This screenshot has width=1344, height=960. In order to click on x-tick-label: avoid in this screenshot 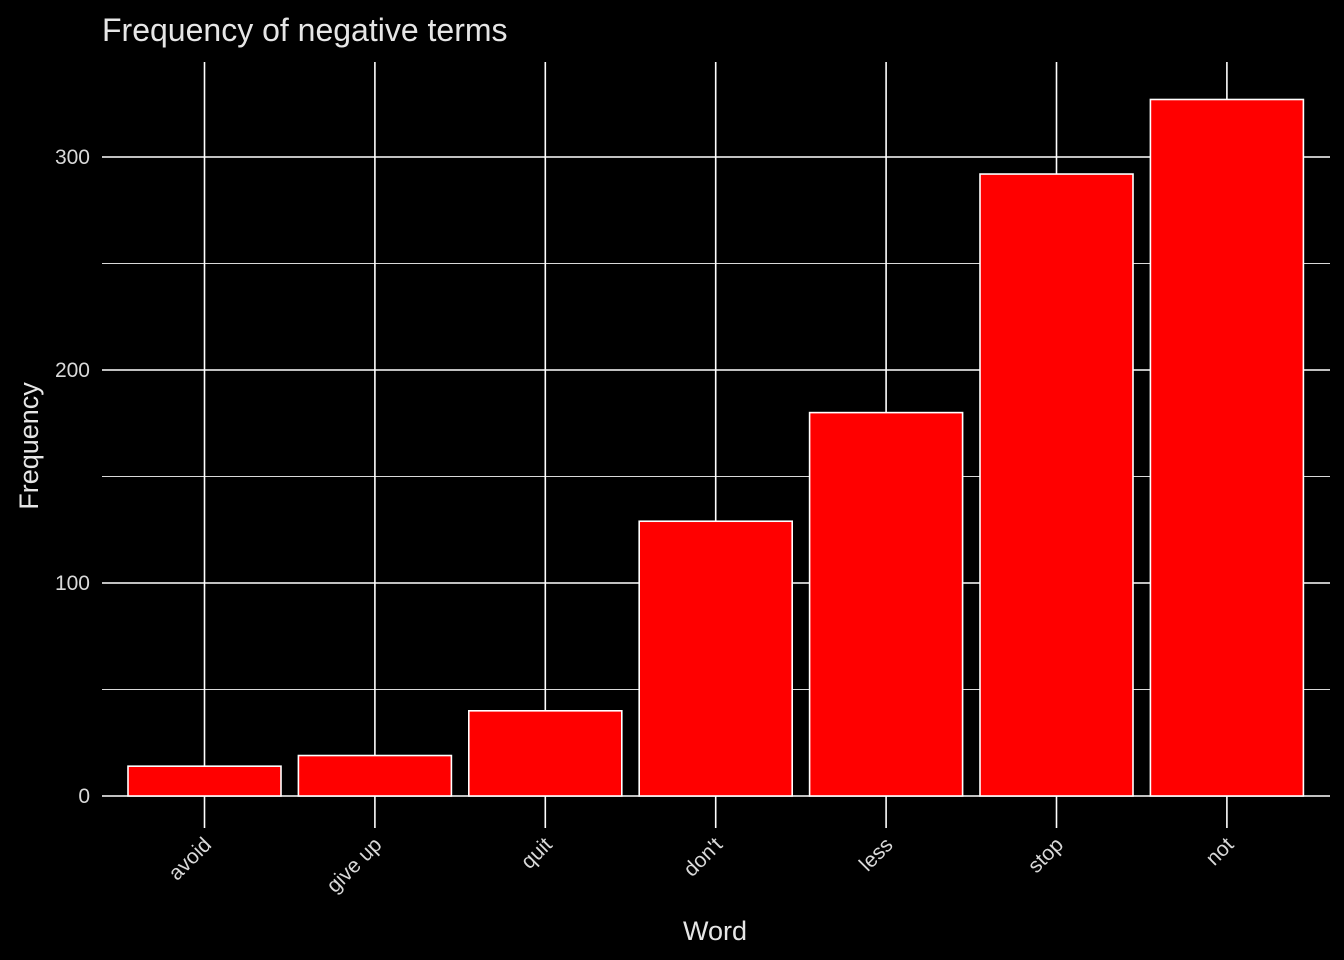, I will do `click(190, 859)`.